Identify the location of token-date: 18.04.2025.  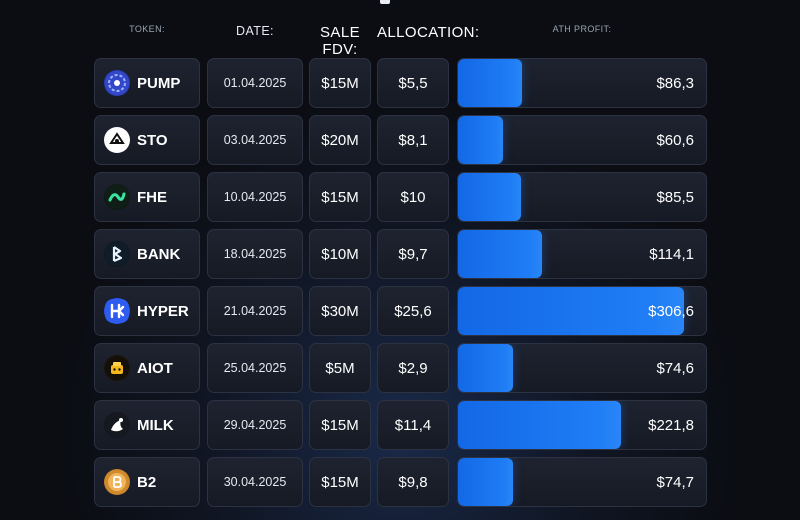
(255, 254).